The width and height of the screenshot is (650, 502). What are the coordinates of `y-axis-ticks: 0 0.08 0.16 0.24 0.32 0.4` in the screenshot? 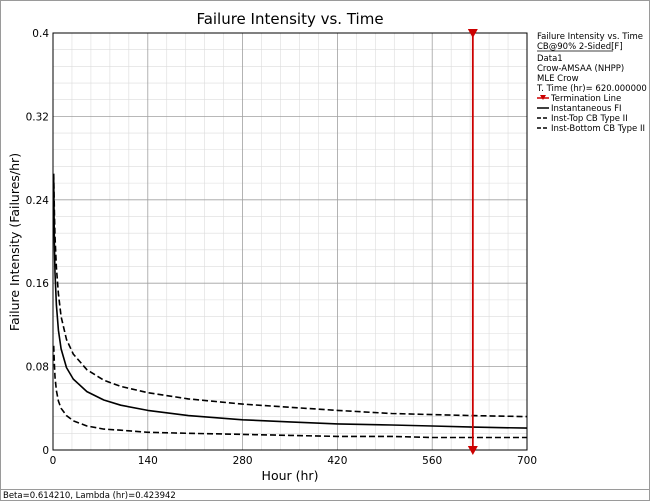 It's located at (38, 242).